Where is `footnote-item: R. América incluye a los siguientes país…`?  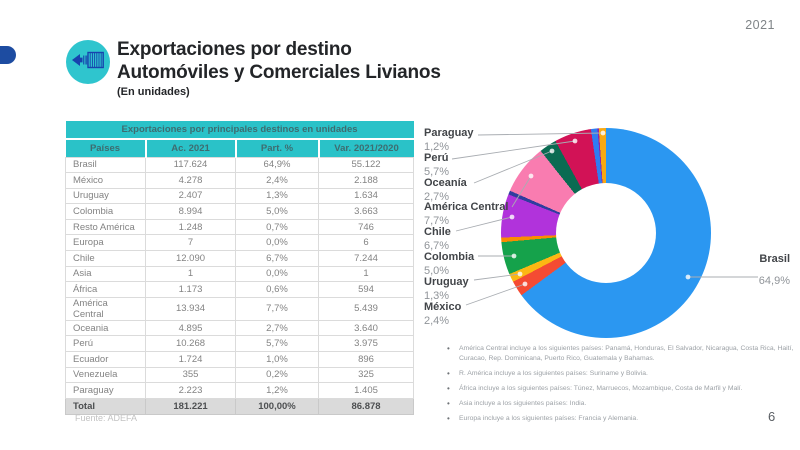 footnote-item: R. América incluye a los siguientes país… is located at coordinates (620, 373).